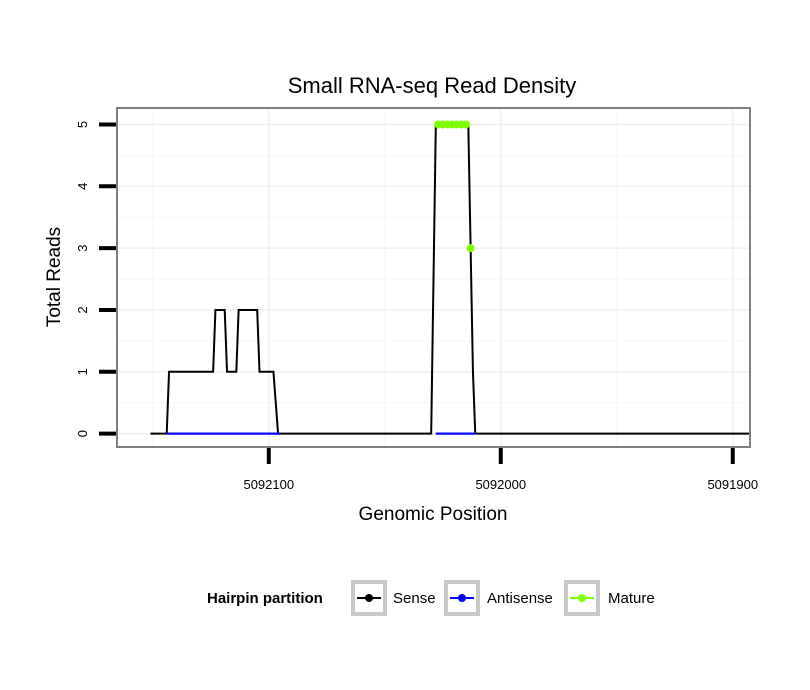 Image resolution: width=810 pixels, height=690 pixels. I want to click on x-tick-label: 5092000, so click(500, 484).